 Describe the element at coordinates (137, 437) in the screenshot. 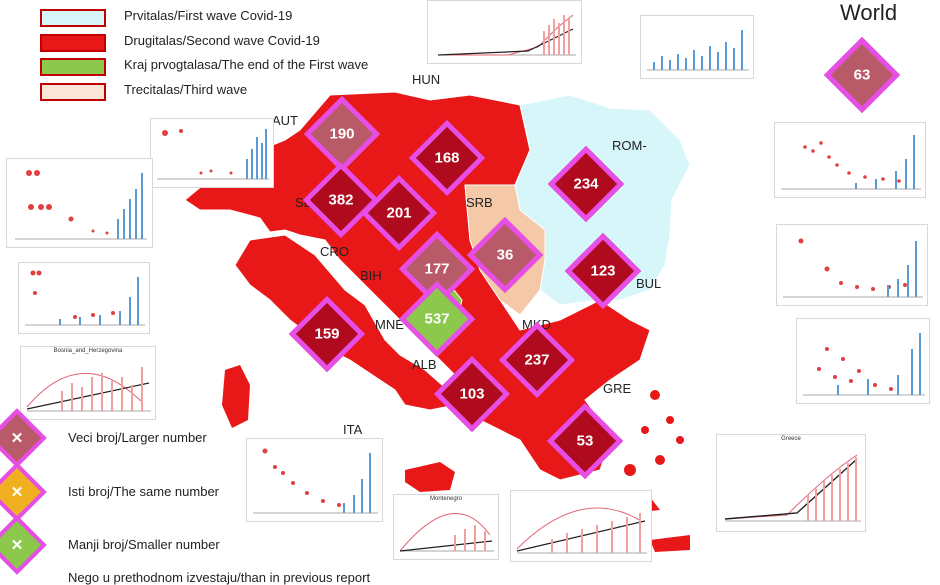

I see `key-label-larger: Veci broj/Larger number` at that location.